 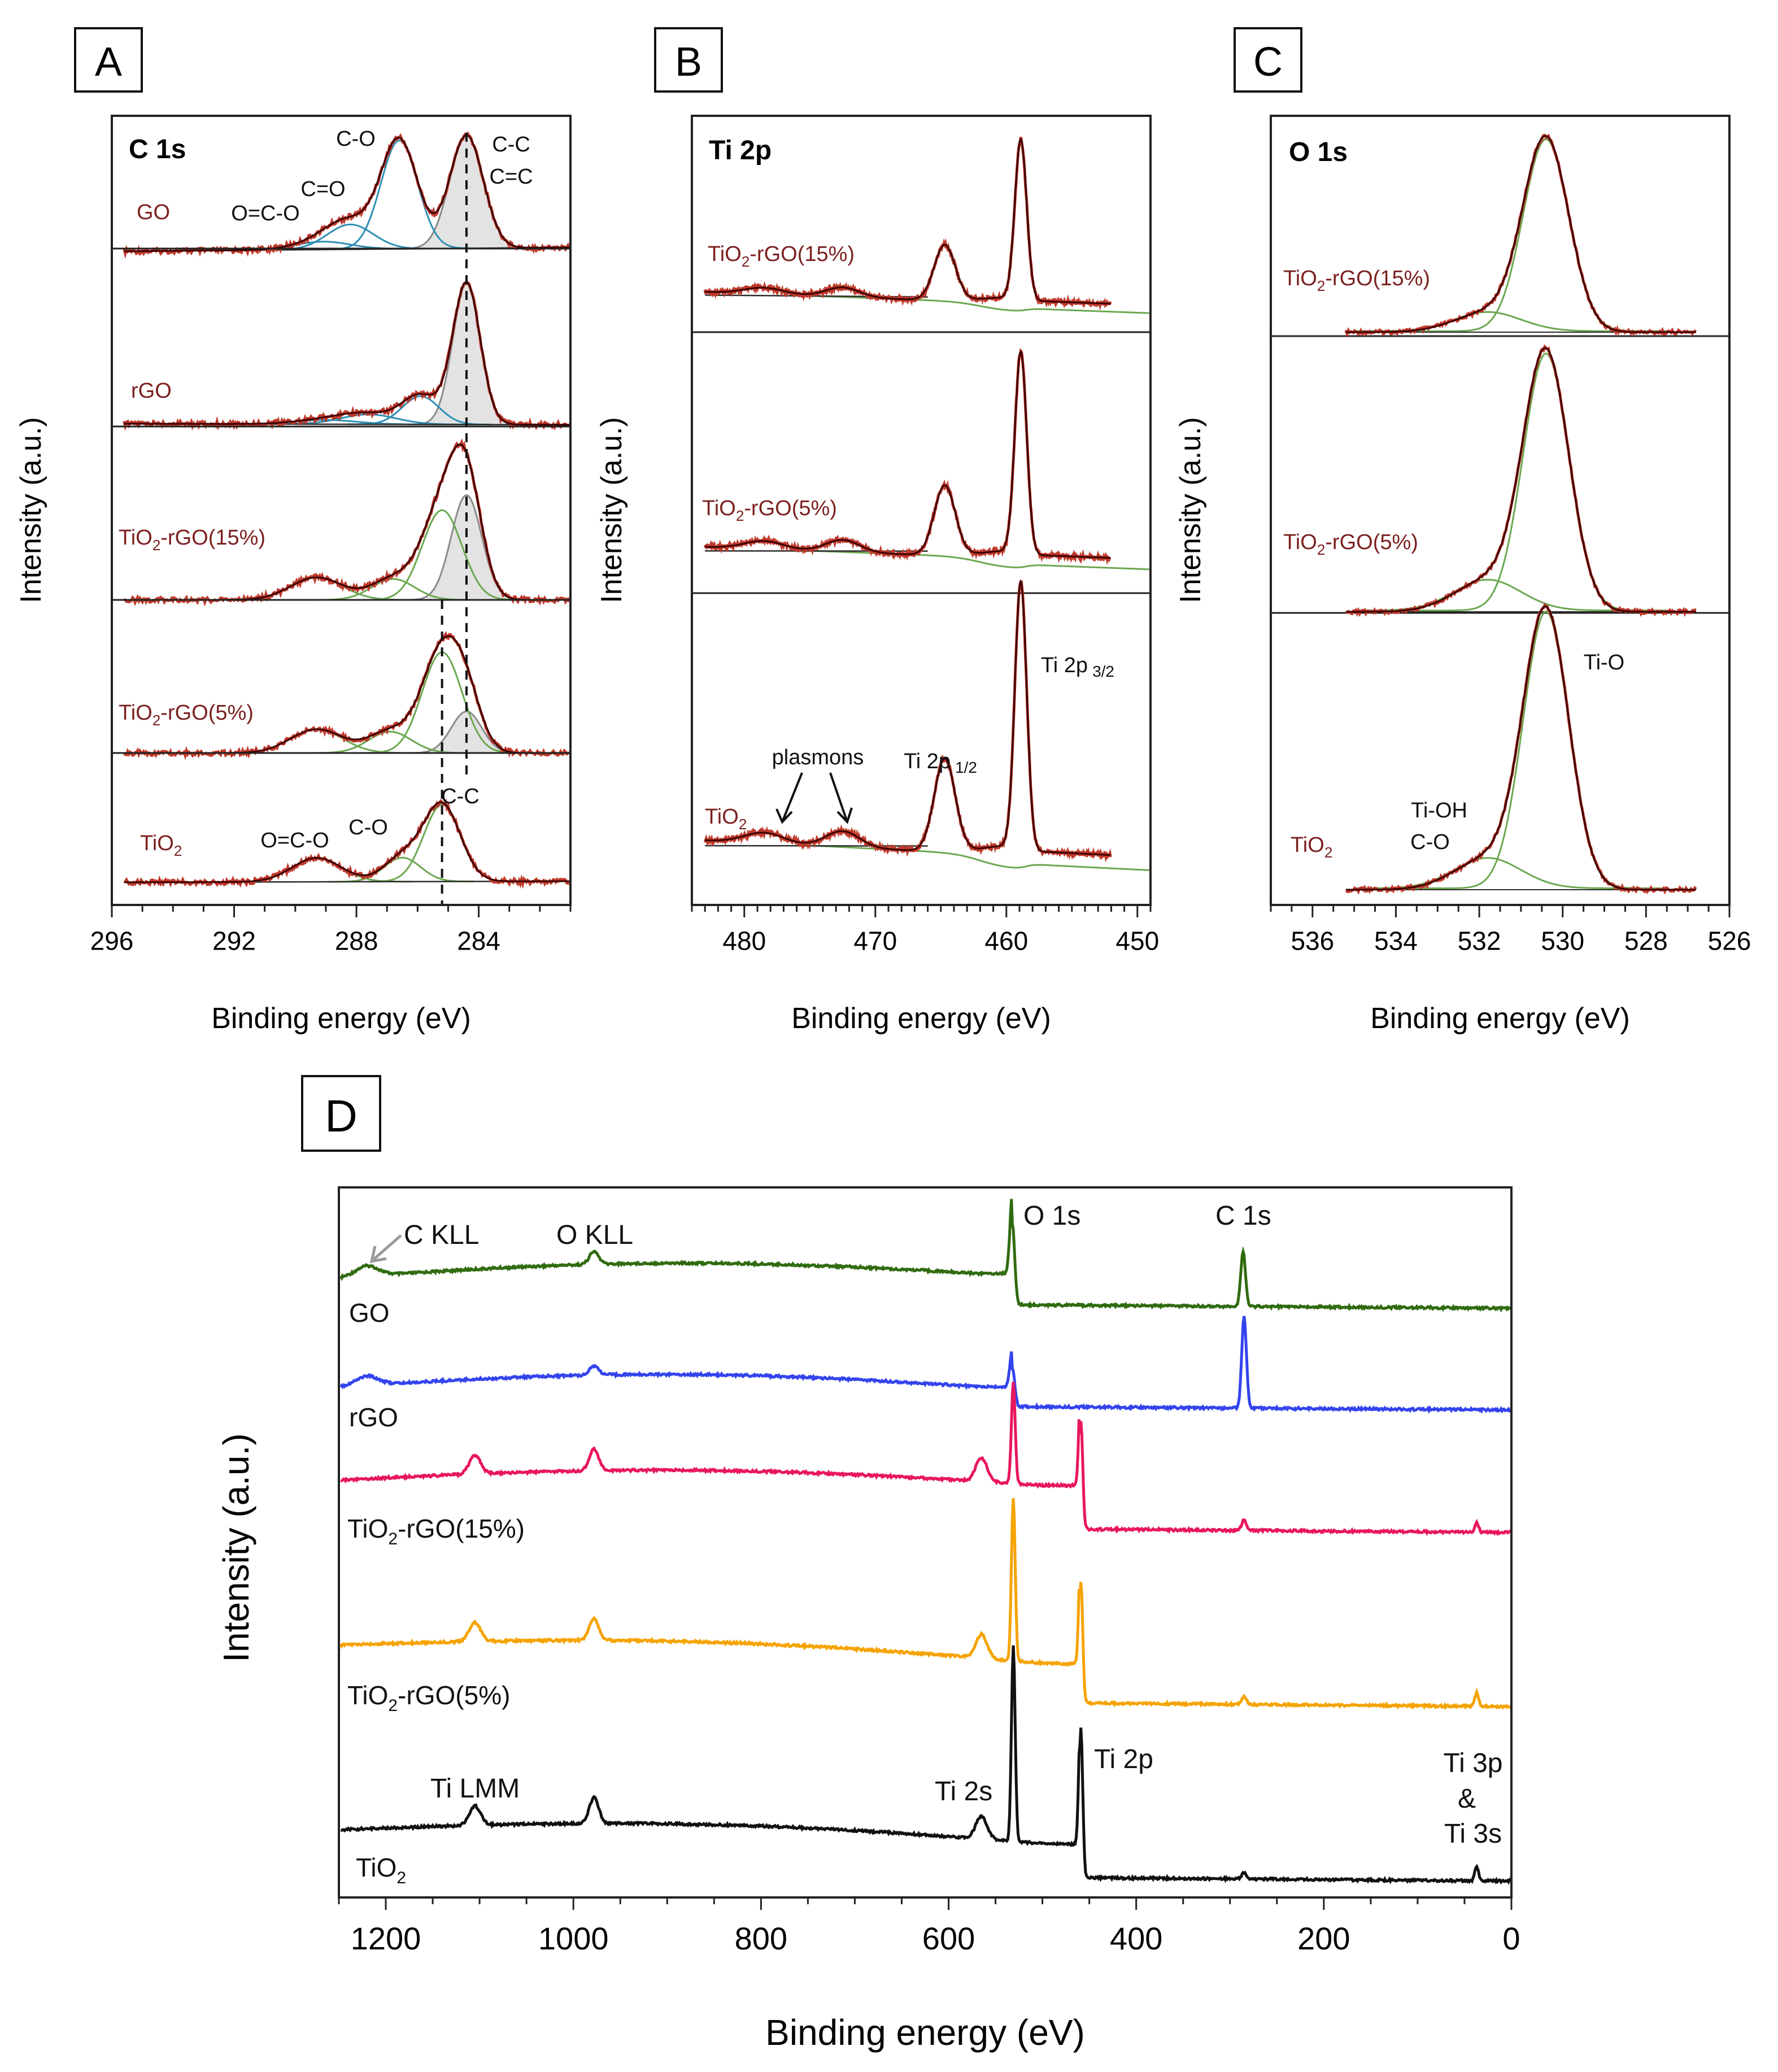 What do you see at coordinates (1729, 941) in the screenshot?
I see `c-tick-label: 526` at bounding box center [1729, 941].